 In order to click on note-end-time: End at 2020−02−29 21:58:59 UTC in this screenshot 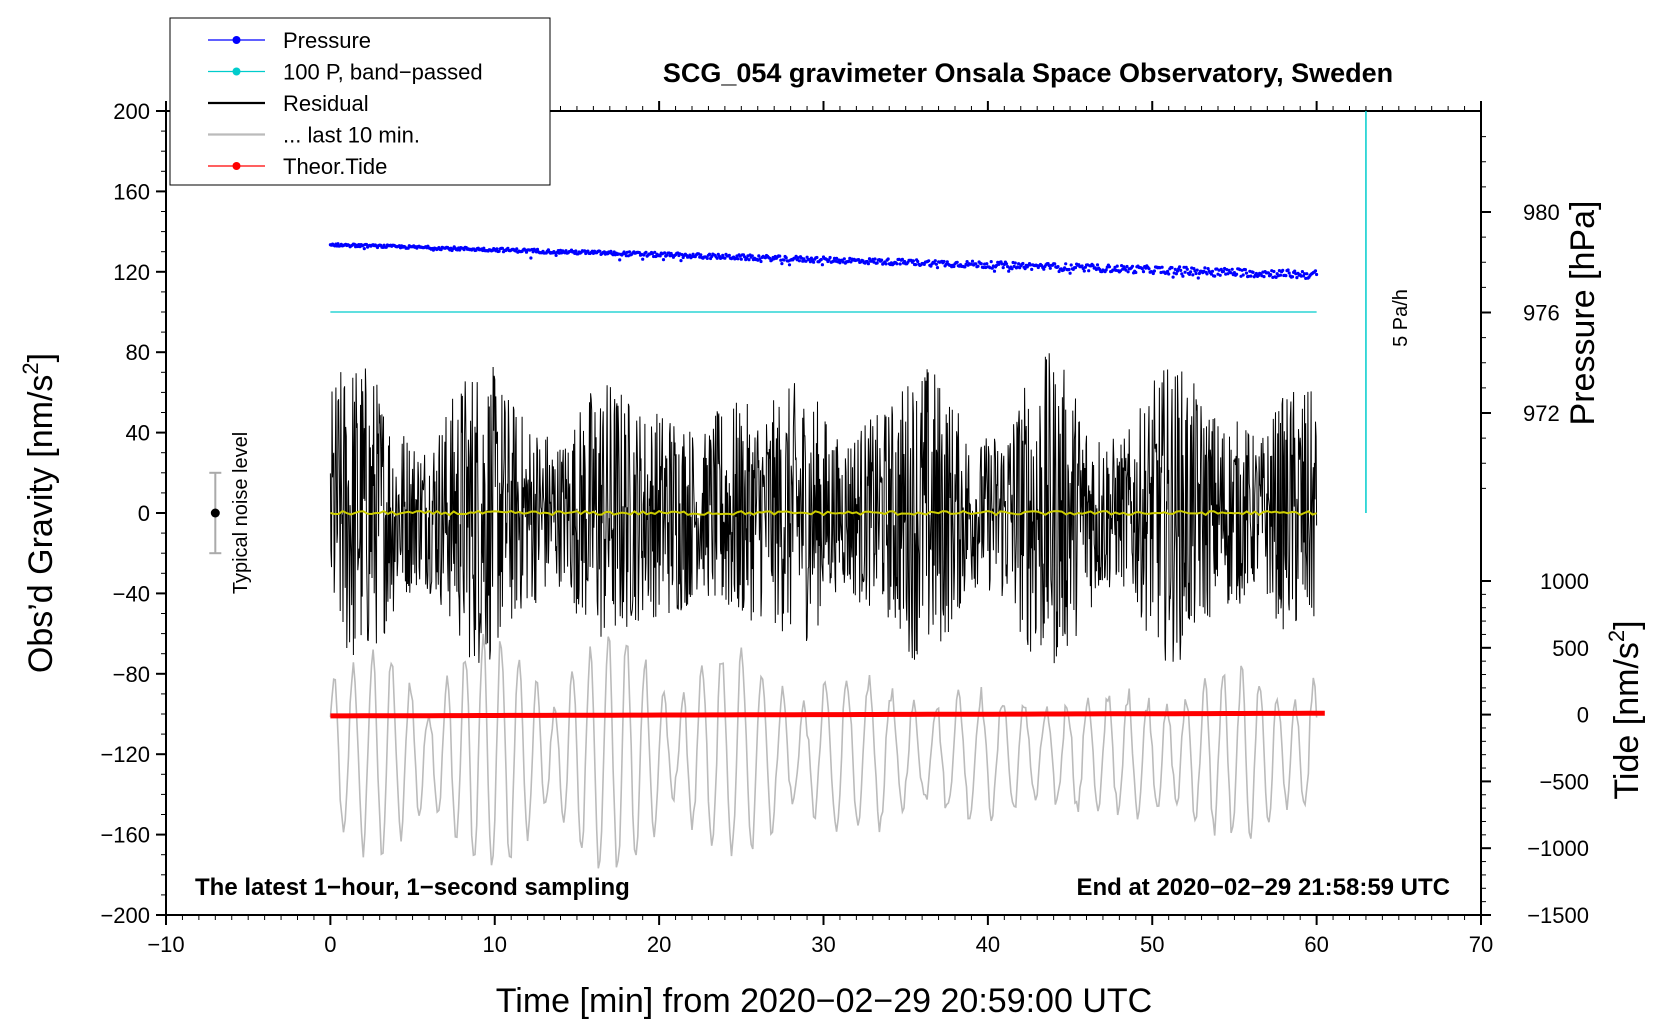, I will do `click(1263, 887)`.